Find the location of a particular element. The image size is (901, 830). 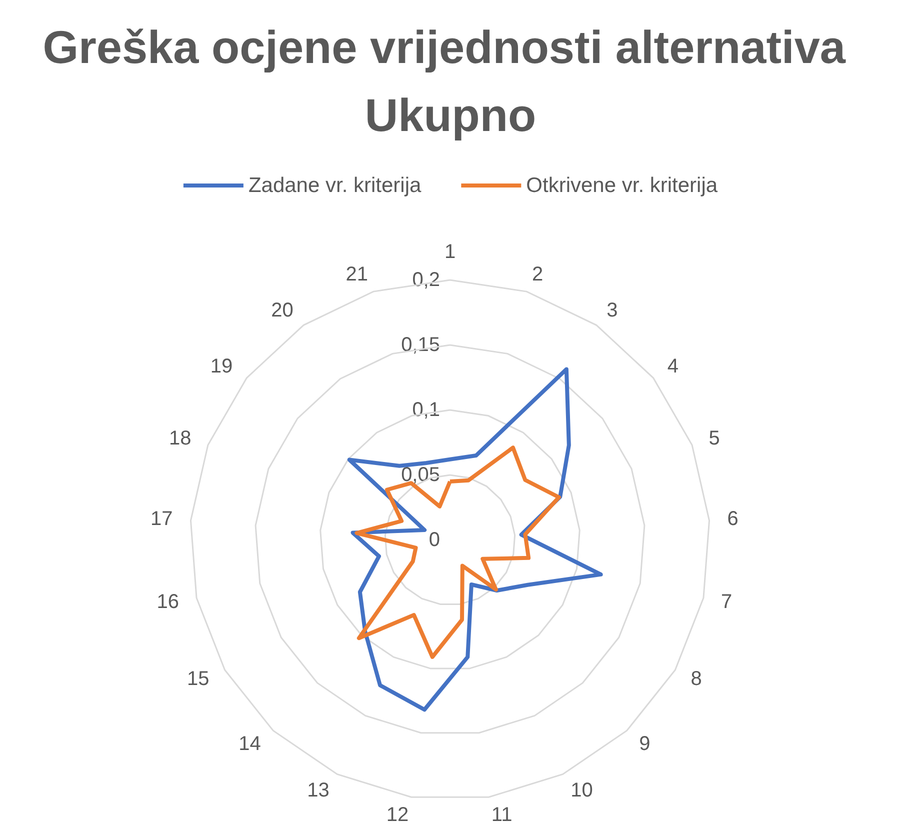

spoke-label: 6 is located at coordinates (732, 519).